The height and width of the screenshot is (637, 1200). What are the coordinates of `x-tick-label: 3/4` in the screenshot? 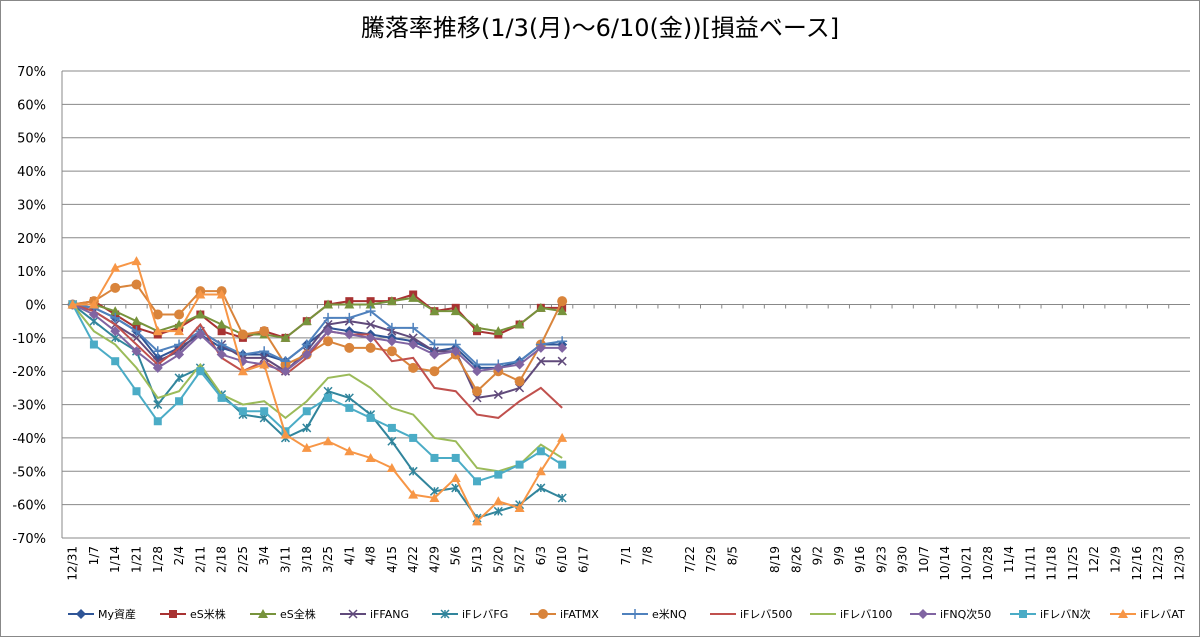 It's located at (264, 555).